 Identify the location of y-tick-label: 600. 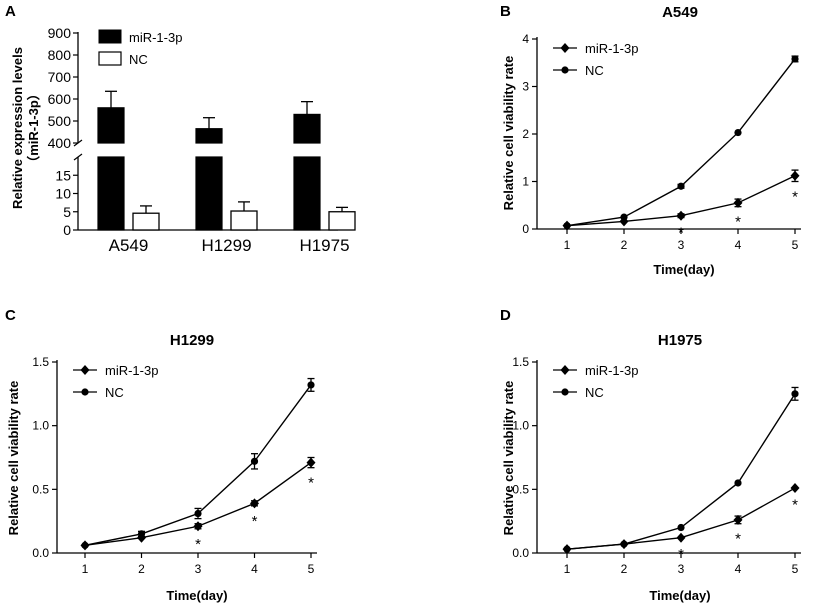
(60, 99).